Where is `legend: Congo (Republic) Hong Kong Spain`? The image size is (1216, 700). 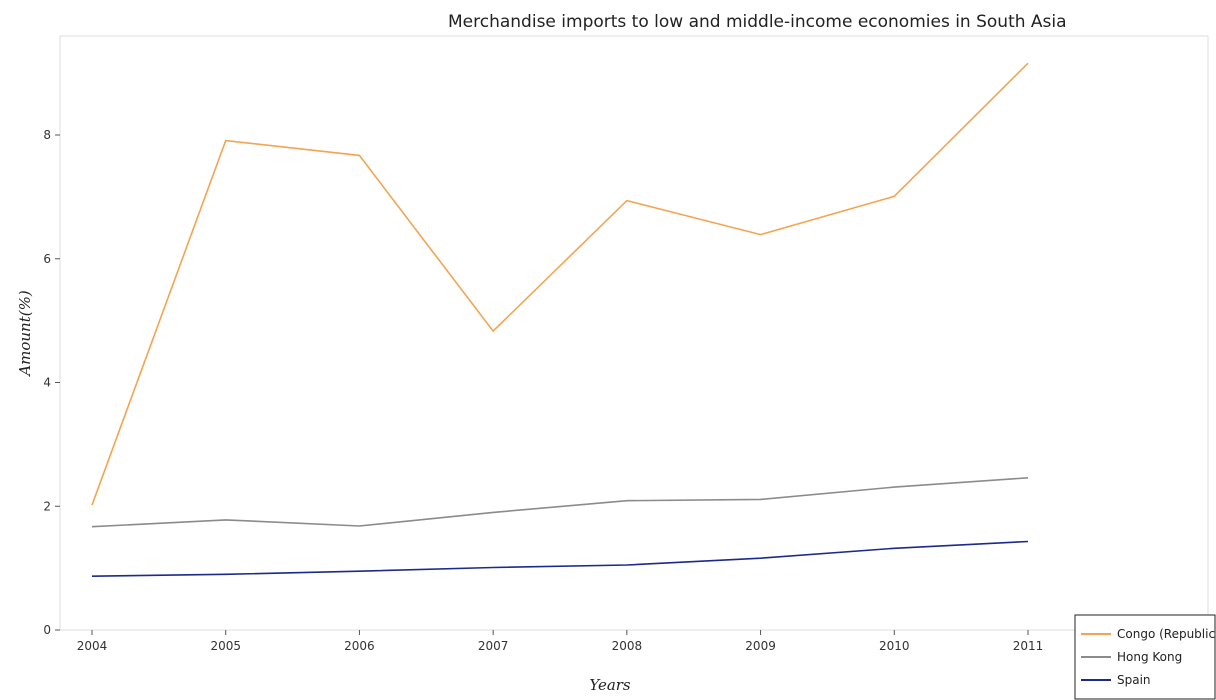 legend: Congo (Republic) Hong Kong Spain is located at coordinates (1145, 657).